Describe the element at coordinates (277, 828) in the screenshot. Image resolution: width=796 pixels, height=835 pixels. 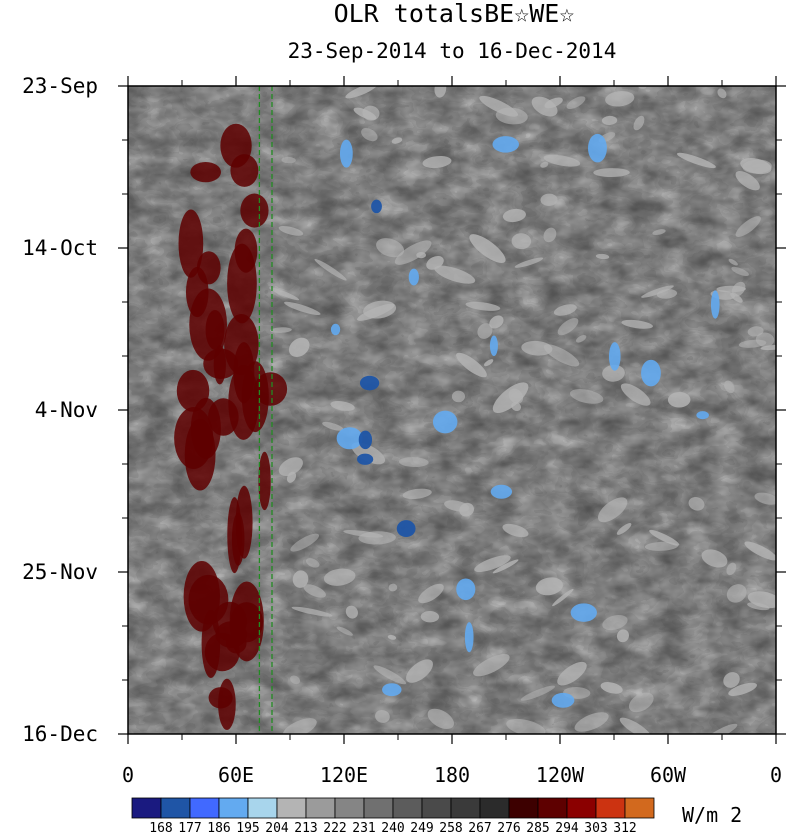
I see `colorbar-level-label: 204` at that location.